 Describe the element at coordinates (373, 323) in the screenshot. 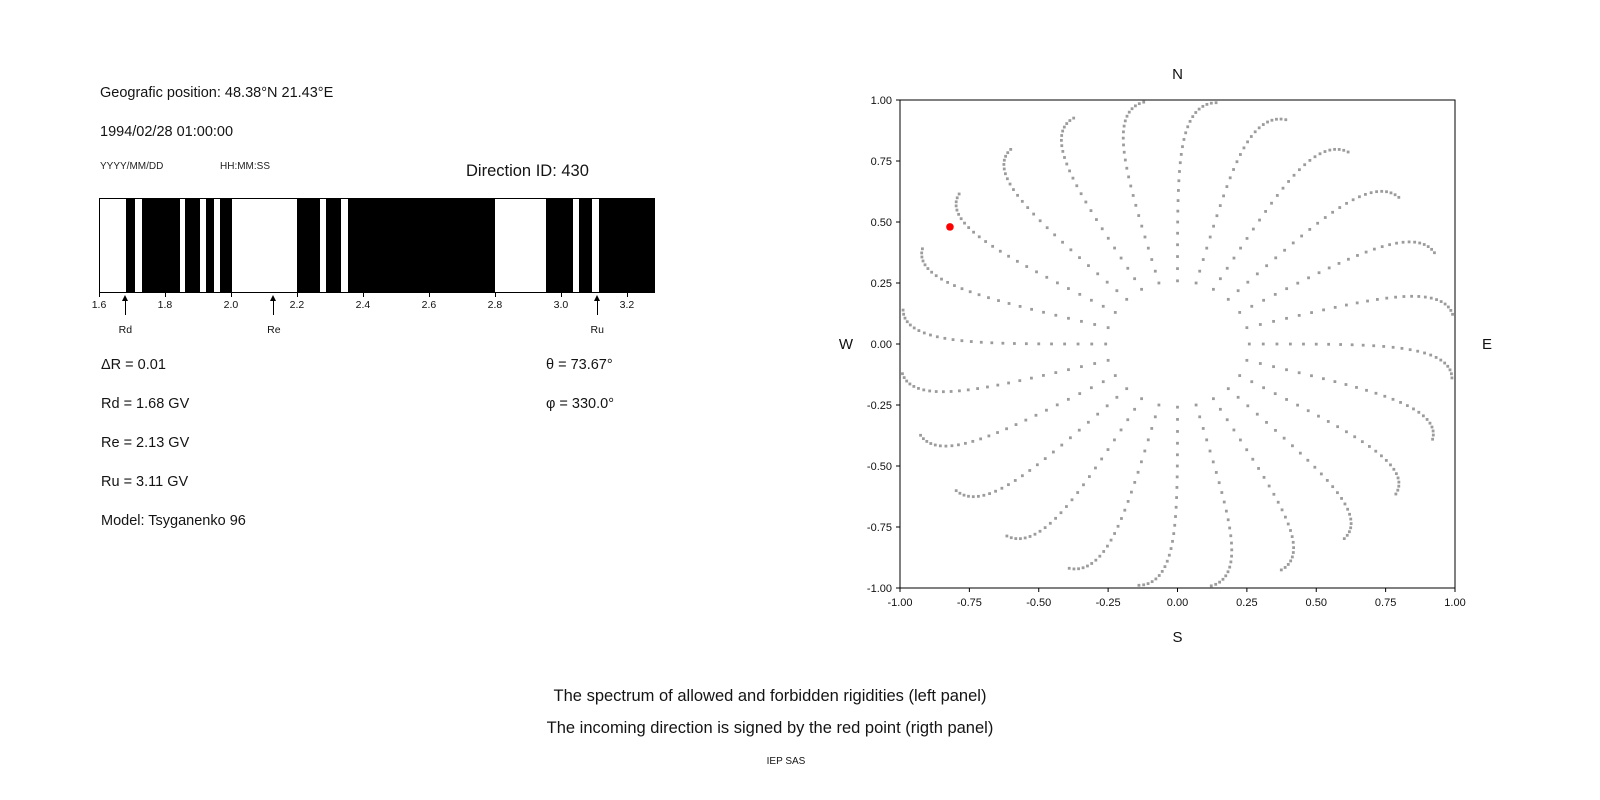

I see `rigidity-axis: 1.6 1.8 2.0 2.2 2.4 2.6 2.8 3.0 3.2 Rd Re Ru` at that location.